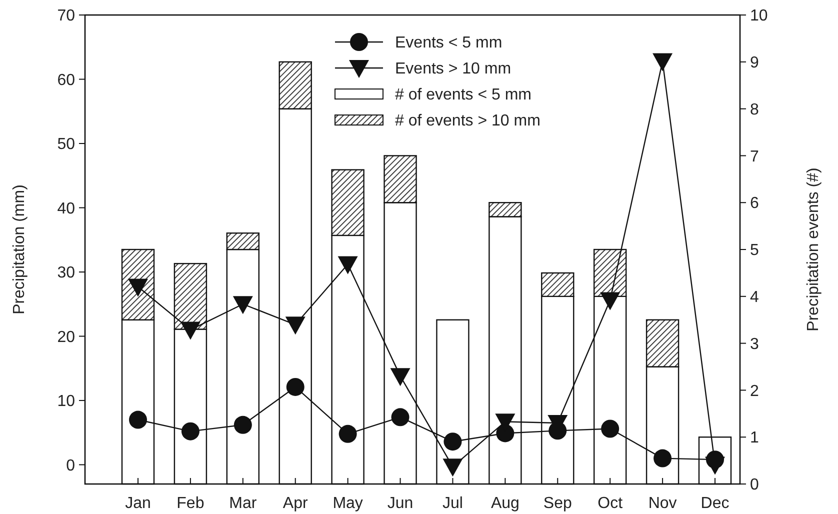  Describe the element at coordinates (71, 465) in the screenshot. I see `y-tick-label: 0` at that location.